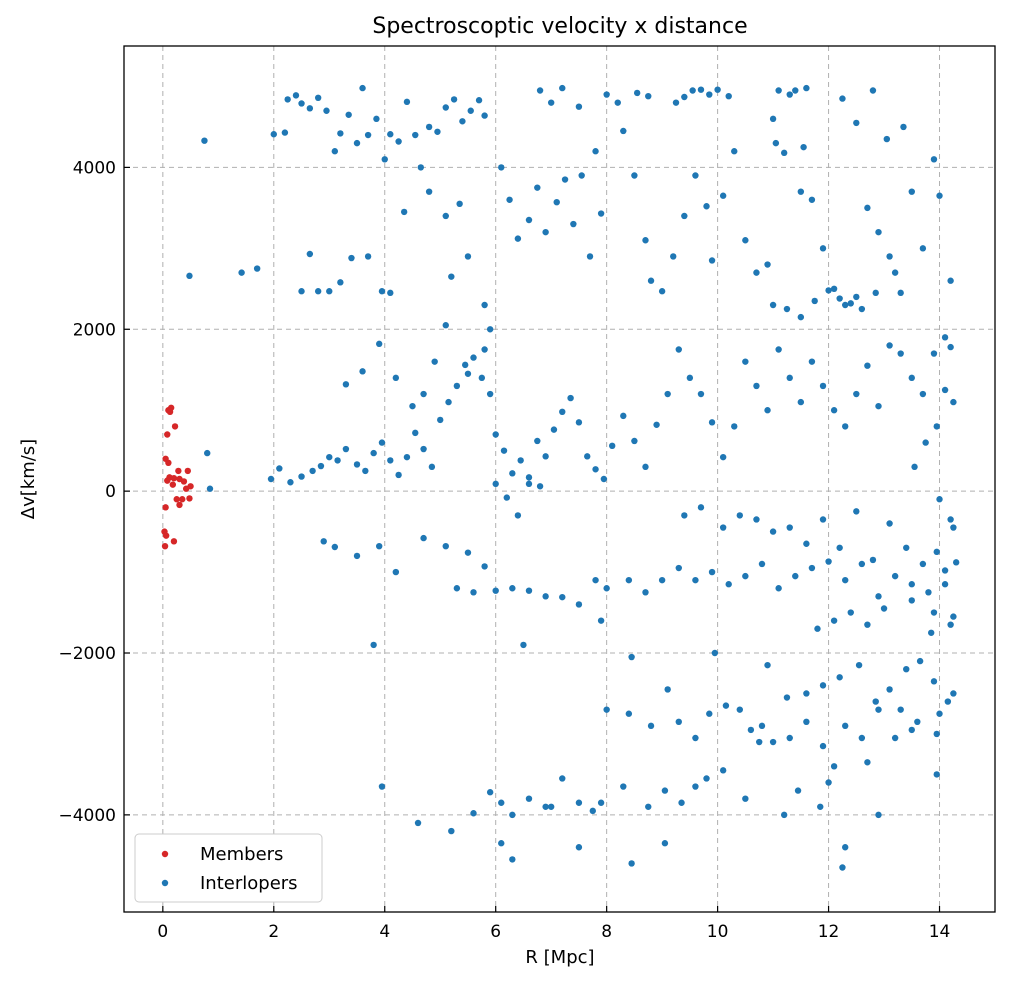  What do you see at coordinates (165, 883) in the screenshot?
I see `legend-interlopers-marker` at bounding box center [165, 883].